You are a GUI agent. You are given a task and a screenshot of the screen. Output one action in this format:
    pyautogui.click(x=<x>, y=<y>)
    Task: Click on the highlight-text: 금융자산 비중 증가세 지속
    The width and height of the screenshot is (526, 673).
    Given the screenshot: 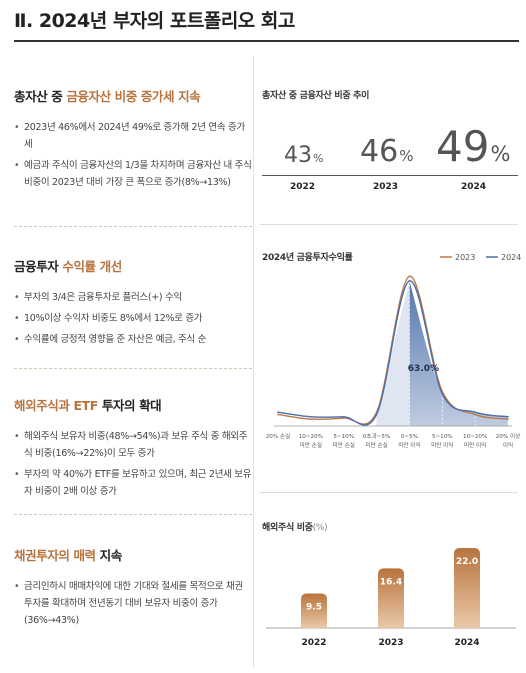 What is the action you would take?
    pyautogui.click(x=133, y=96)
    